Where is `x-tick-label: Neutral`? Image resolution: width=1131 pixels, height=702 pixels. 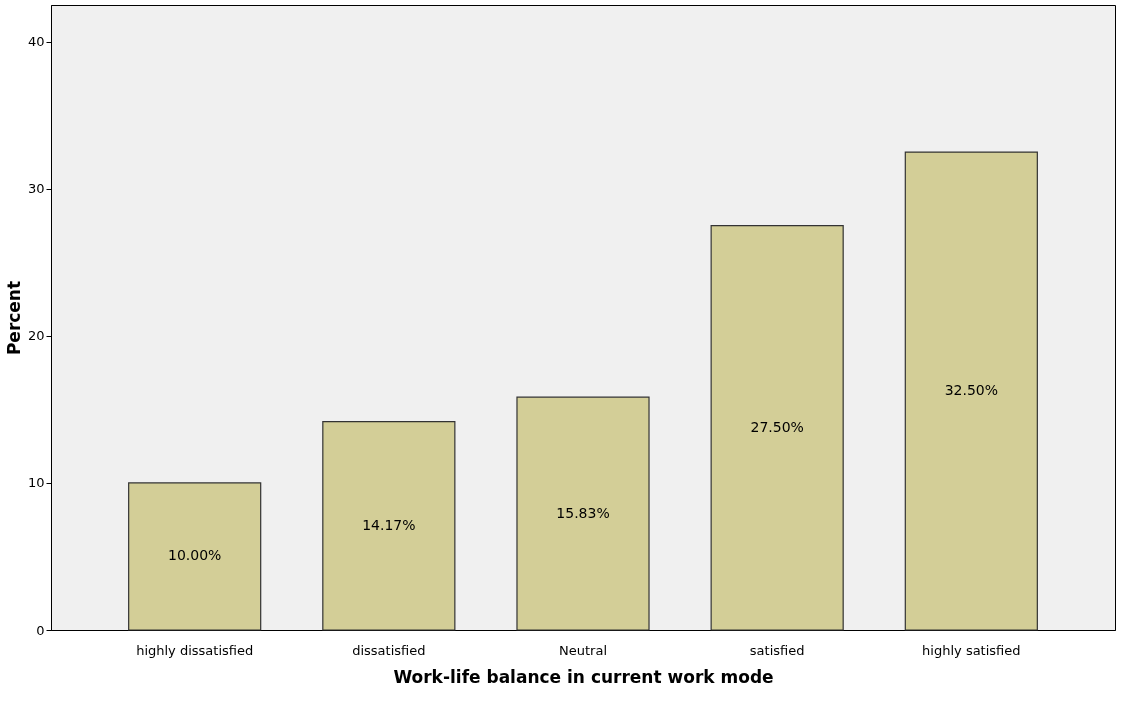
x-tick-label: Neutral is located at coordinates (583, 650).